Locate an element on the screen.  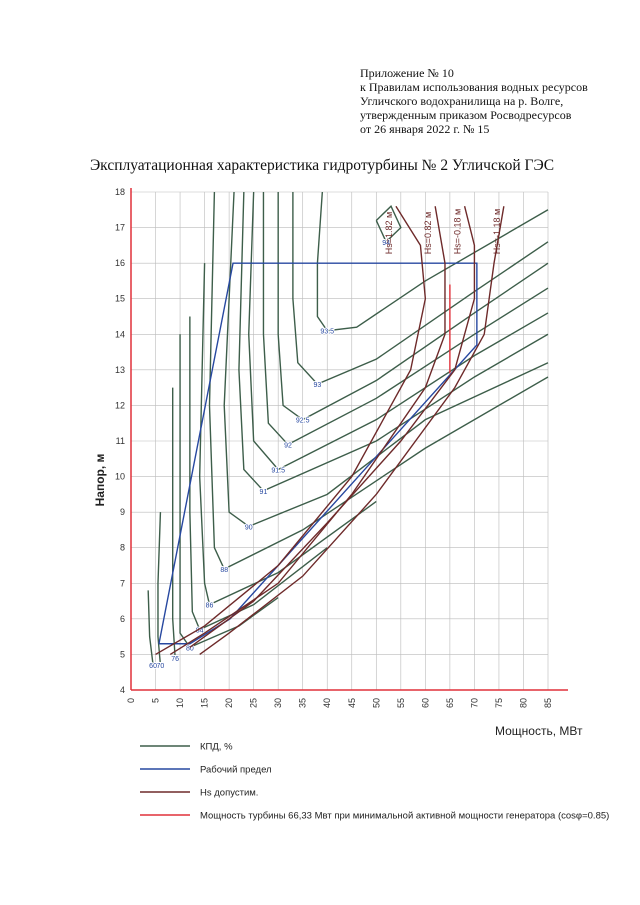
contour-label: 93.5 is located at coordinates (327, 332).